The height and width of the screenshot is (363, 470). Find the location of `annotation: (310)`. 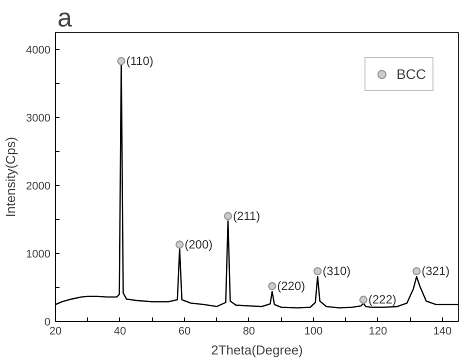

annotation: (310) is located at coordinates (336, 271).